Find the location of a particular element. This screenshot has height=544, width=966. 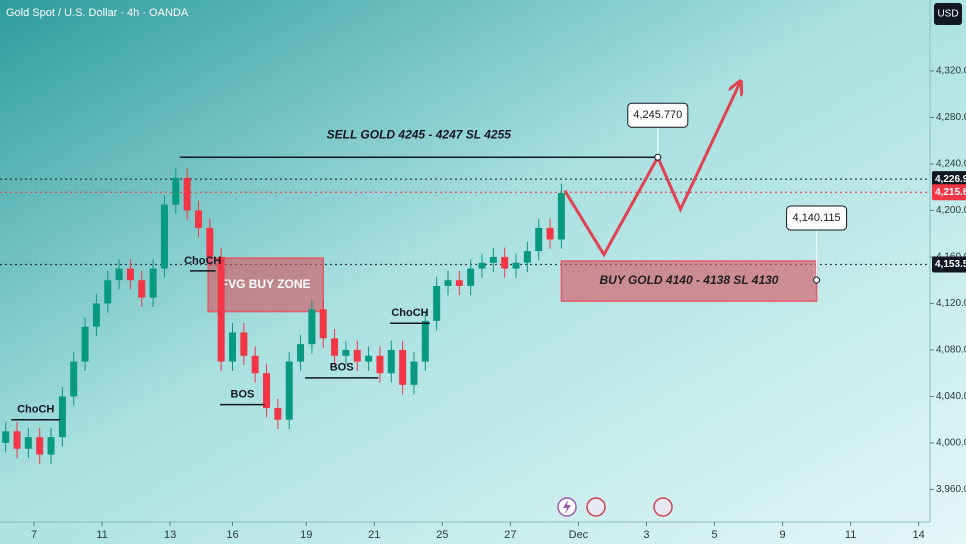

zone-label: BUY GOLD 4140 - 4138 SL 4130 is located at coordinates (688, 280).